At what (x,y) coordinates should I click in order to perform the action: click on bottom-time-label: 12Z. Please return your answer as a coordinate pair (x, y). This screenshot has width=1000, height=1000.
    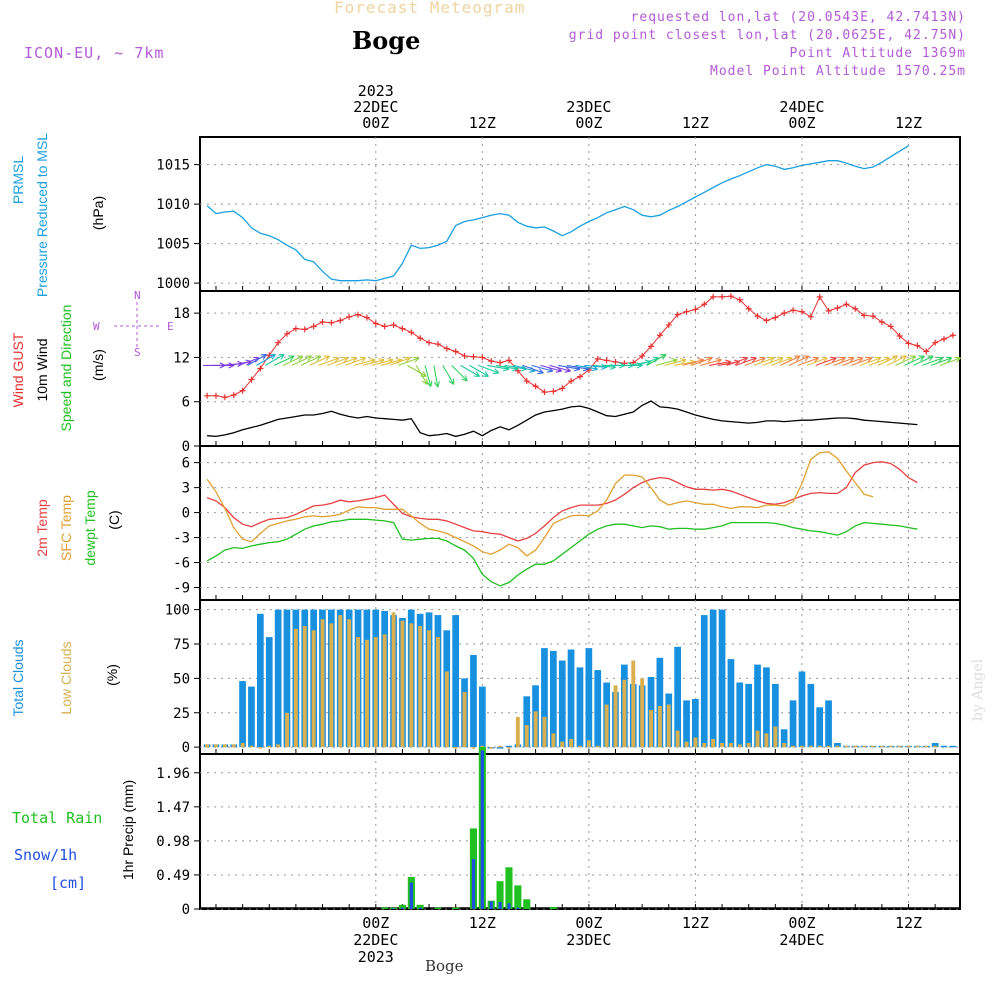
    Looking at the image, I should click on (908, 923).